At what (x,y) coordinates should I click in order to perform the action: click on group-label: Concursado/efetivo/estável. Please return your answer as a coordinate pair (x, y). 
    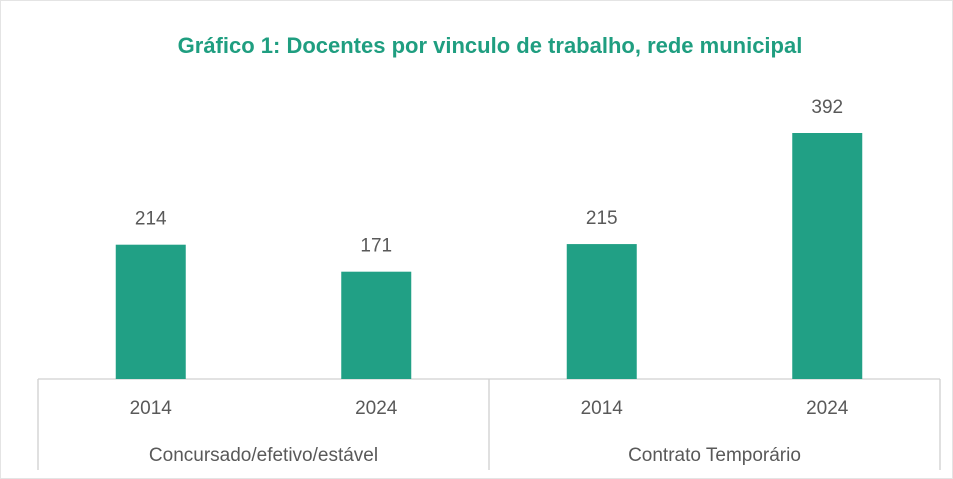
    Looking at the image, I should click on (263, 455).